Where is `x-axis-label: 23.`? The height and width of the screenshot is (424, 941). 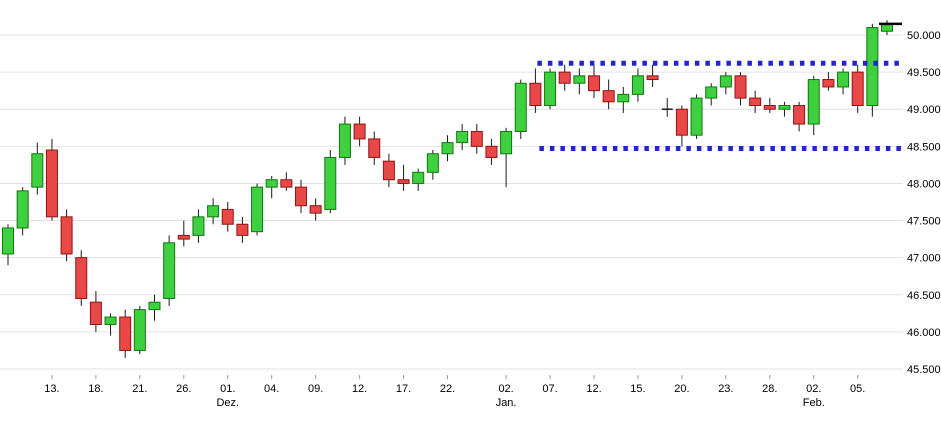 x-axis-label: 23. is located at coordinates (725, 389).